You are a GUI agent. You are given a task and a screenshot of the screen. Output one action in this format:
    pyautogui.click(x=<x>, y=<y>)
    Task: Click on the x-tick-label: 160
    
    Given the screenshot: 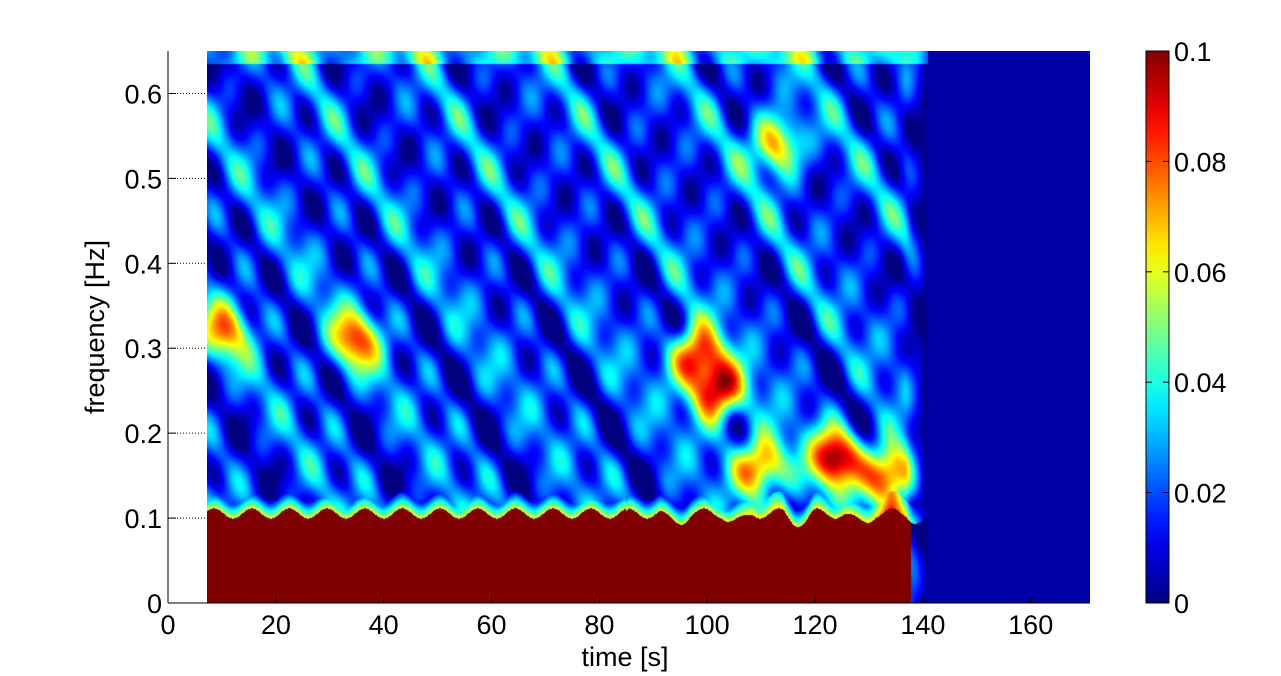 What is the action you would take?
    pyautogui.click(x=1030, y=625)
    